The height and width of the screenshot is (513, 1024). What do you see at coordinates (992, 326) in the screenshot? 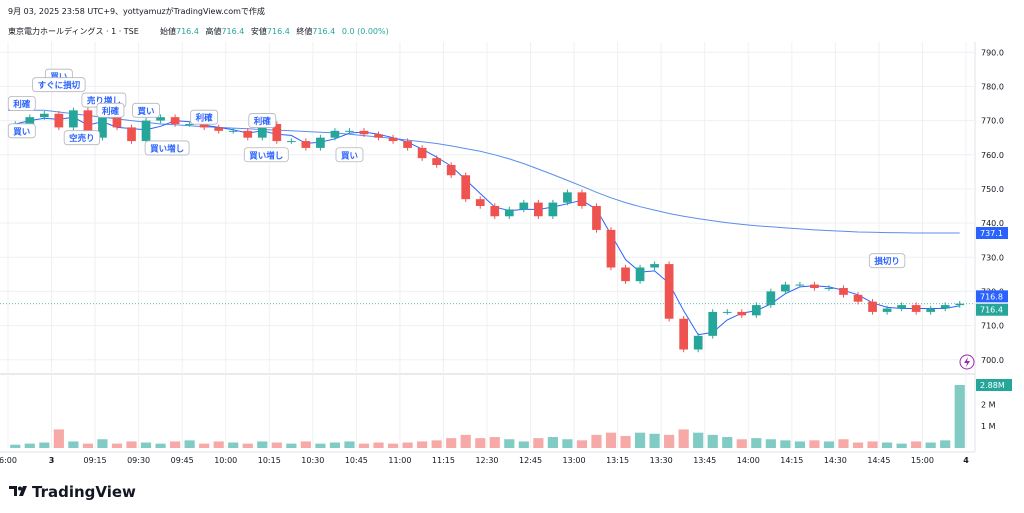
I see `y-tick-label: 710.0` at bounding box center [992, 326].